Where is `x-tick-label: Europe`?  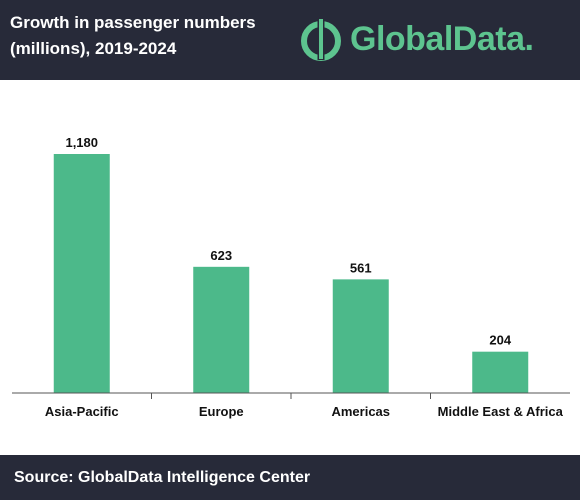 x-tick-label: Europe is located at coordinates (221, 411).